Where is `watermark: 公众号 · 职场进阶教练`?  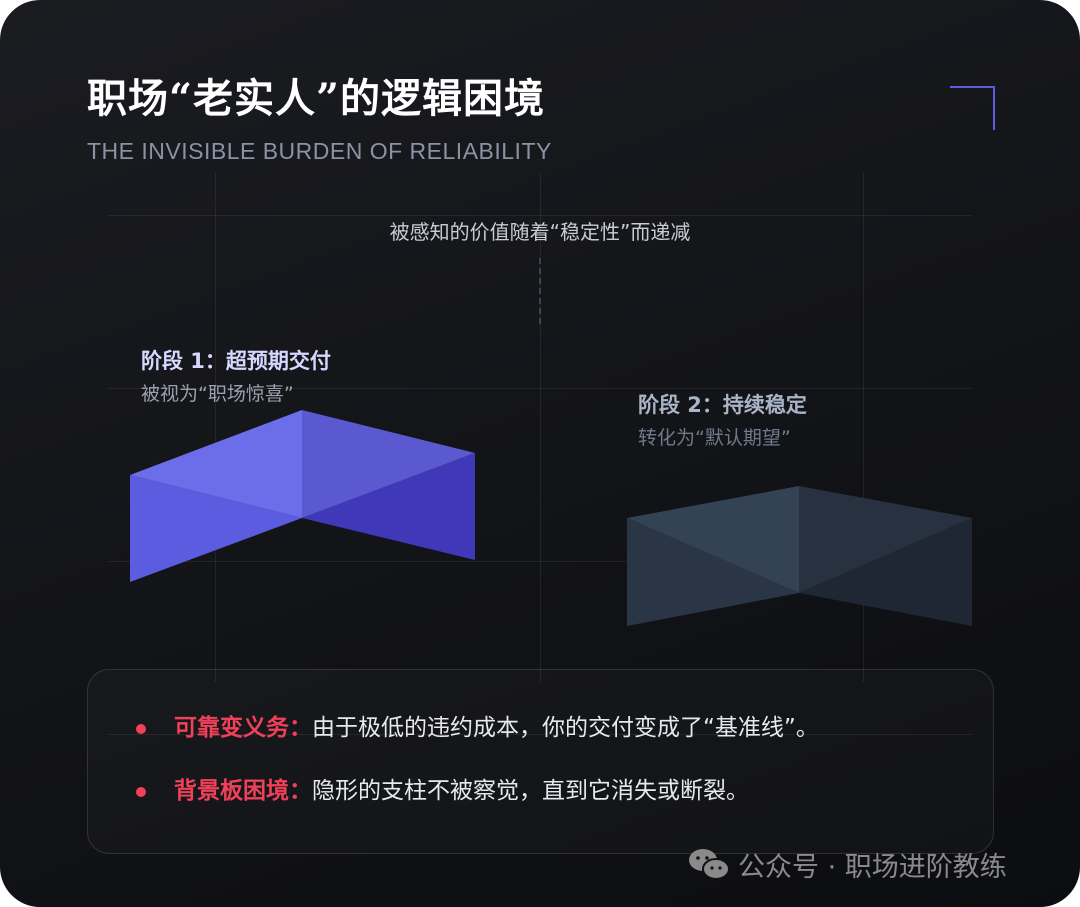
watermark: 公众号 · 职场进阶教练 is located at coordinates (847, 864).